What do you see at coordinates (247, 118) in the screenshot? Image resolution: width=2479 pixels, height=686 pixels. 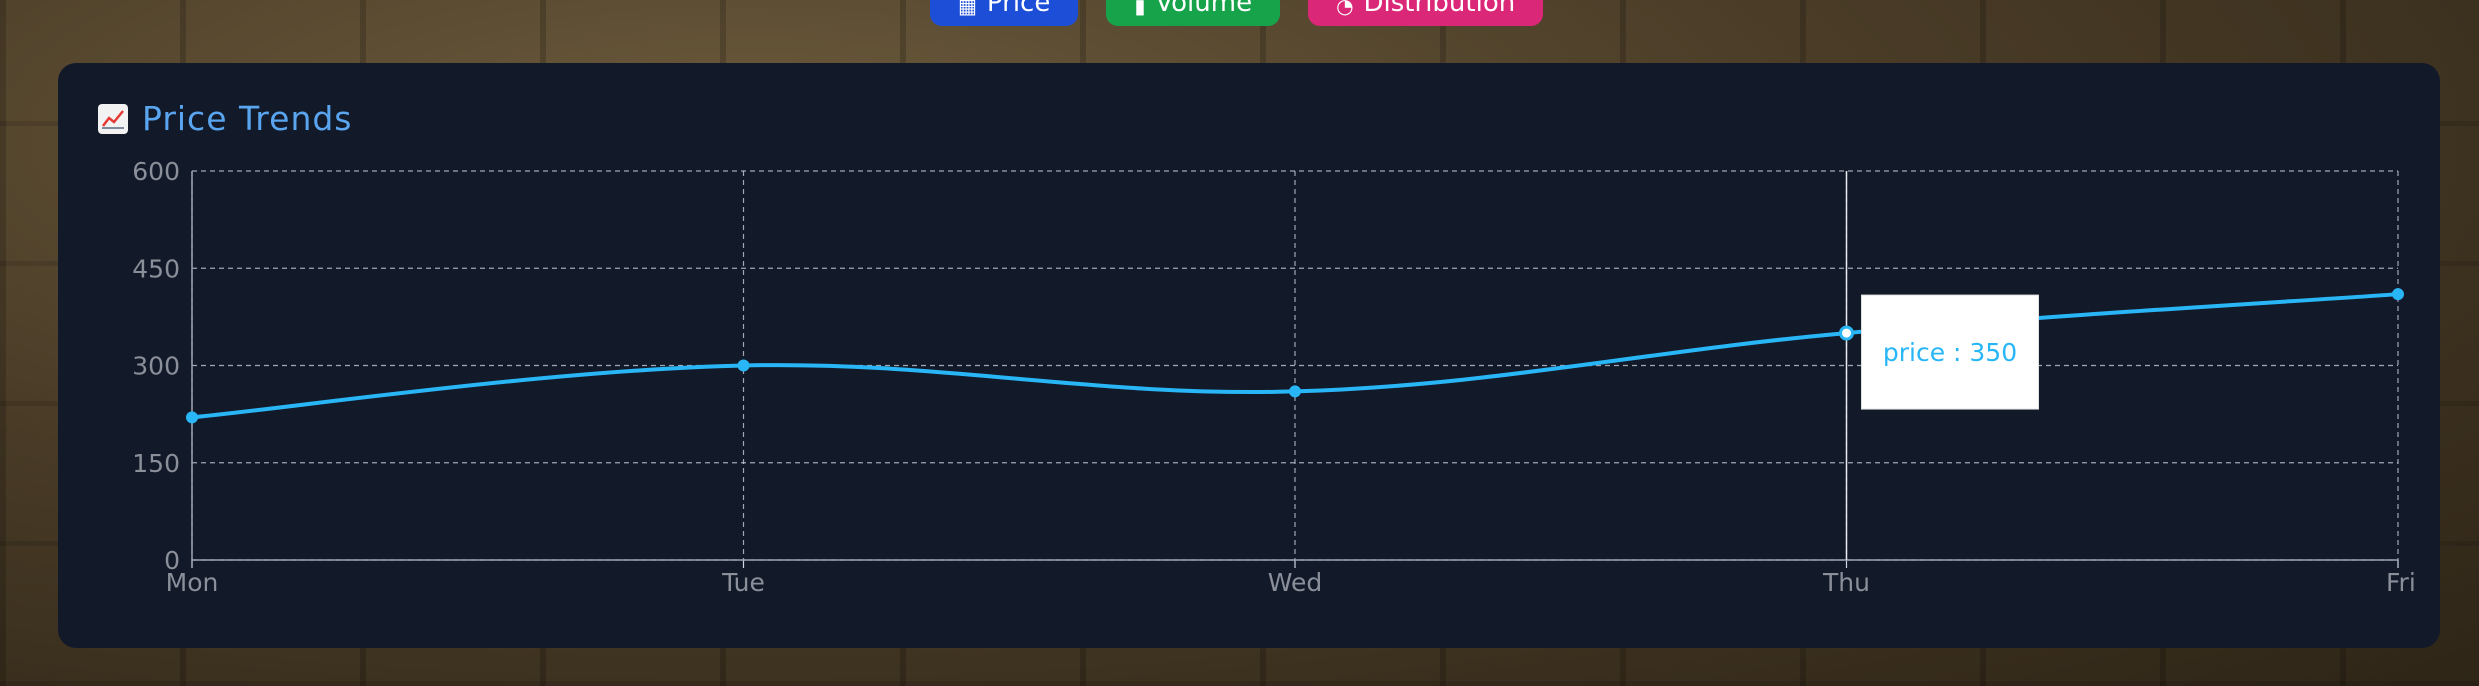 I see `chart-title: Price Trends` at bounding box center [247, 118].